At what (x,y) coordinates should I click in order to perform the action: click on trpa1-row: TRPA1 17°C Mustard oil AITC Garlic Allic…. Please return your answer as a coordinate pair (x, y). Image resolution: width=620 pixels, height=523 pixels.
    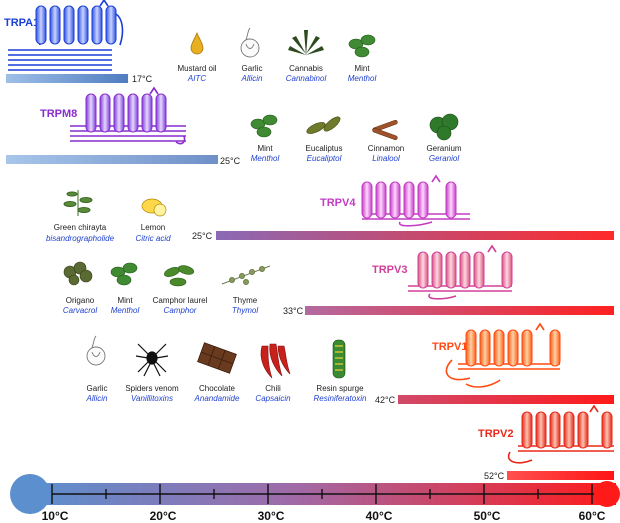
    Looking at the image, I should click on (190, 42).